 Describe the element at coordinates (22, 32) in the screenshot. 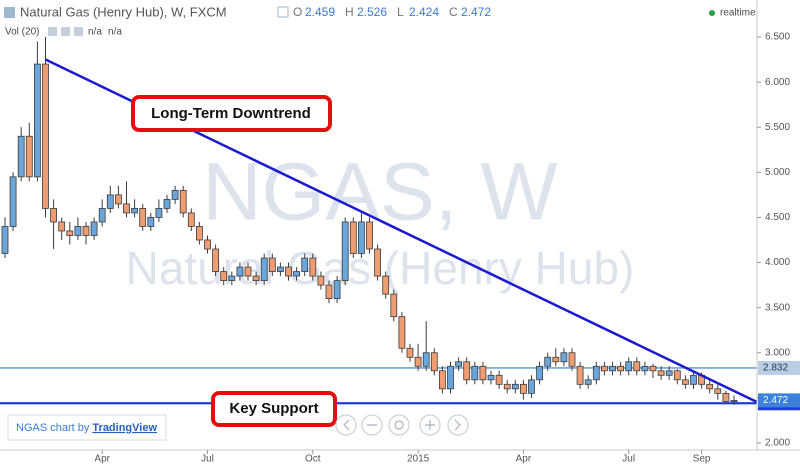

I see `volume-label: Vol (20)` at that location.